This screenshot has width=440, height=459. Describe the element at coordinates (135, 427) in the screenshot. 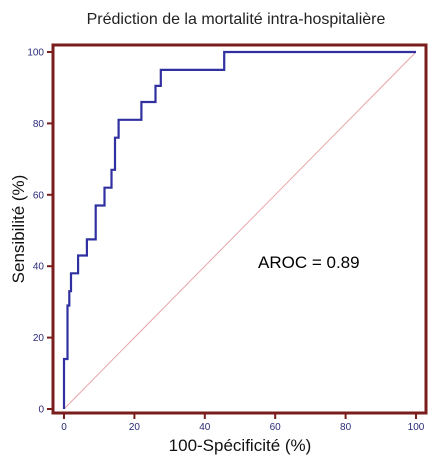

I see `x-tick-label: 20` at that location.